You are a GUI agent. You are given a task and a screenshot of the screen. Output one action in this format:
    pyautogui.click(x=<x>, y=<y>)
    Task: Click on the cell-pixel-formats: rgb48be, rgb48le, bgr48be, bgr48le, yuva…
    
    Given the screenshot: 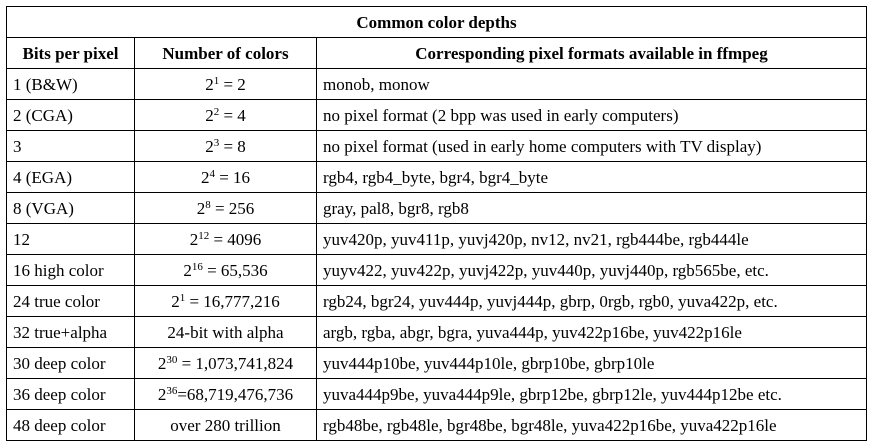 What is the action you would take?
    pyautogui.click(x=591, y=425)
    